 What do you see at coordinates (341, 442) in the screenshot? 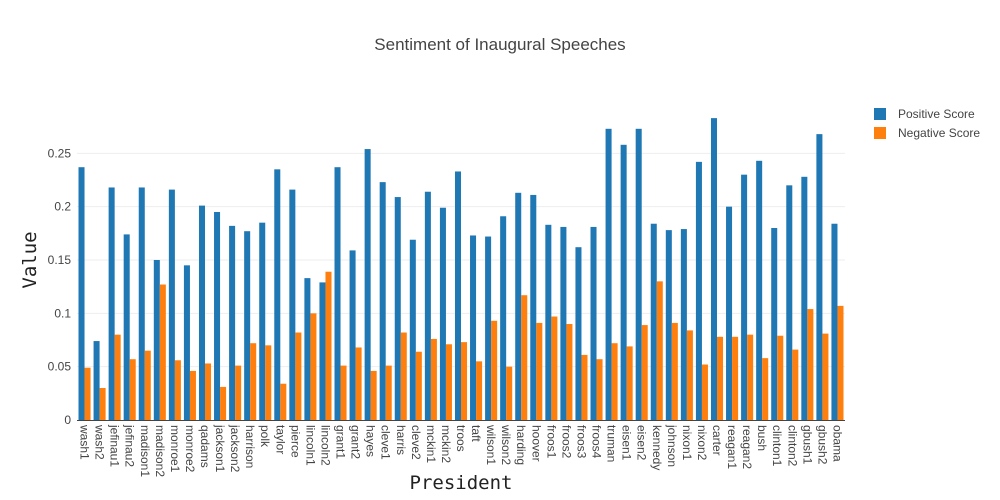
I see `x-tick-label: grant1` at bounding box center [341, 442].